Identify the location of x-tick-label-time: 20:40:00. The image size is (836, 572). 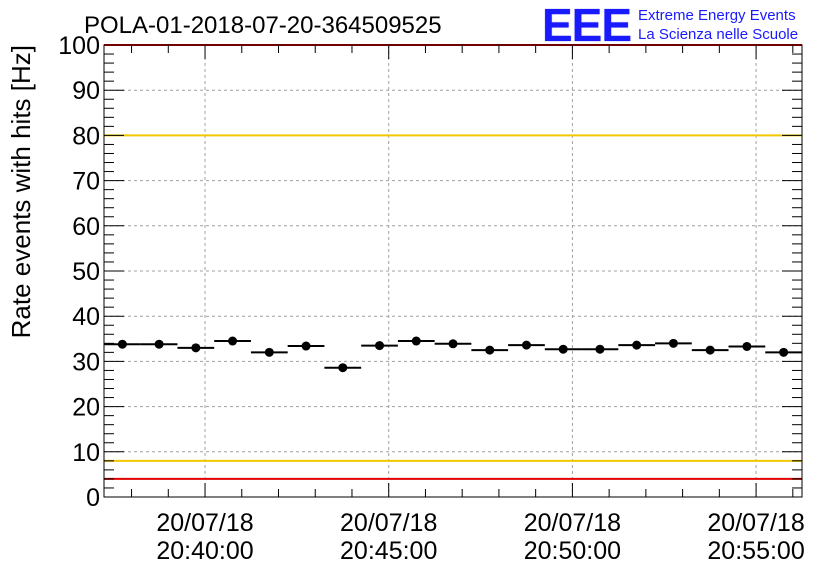
(204, 551).